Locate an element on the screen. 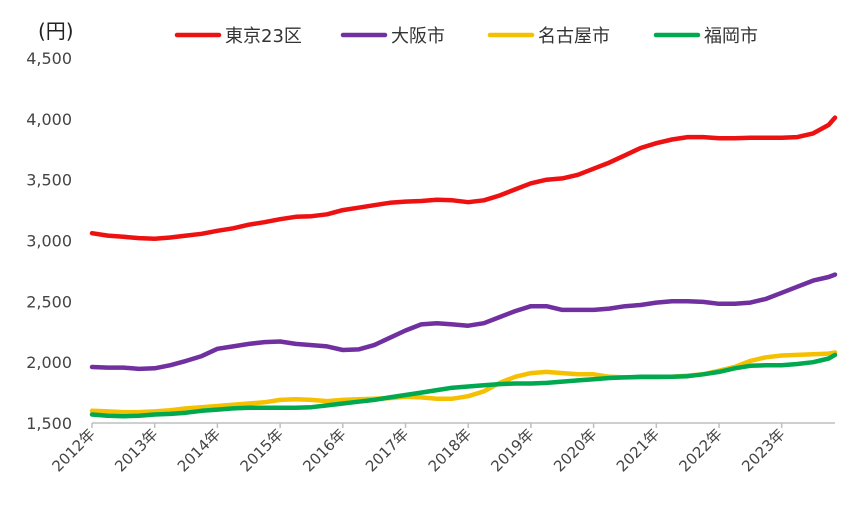  y-tick-label: 3,000 is located at coordinates (49, 241).